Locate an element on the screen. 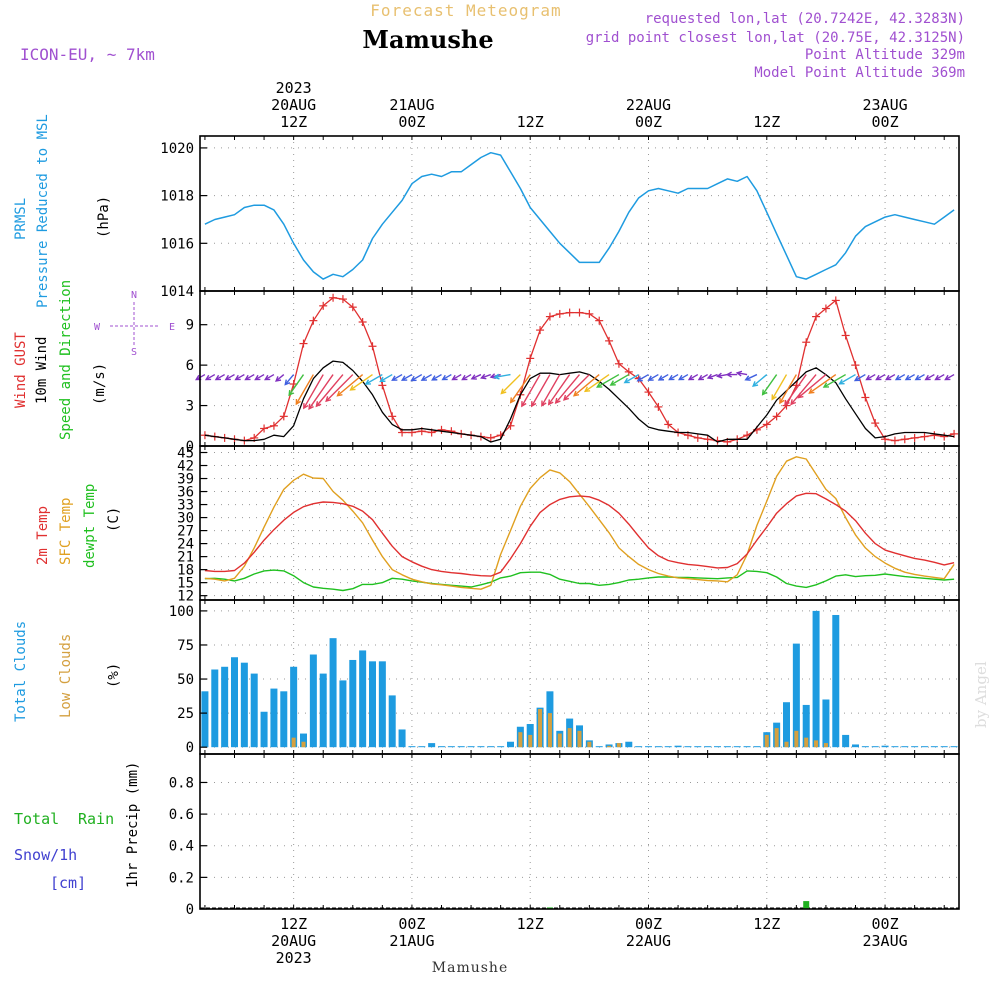 The width and height of the screenshot is (1000, 1005). wind-unit: (m/s) is located at coordinates (100, 384).